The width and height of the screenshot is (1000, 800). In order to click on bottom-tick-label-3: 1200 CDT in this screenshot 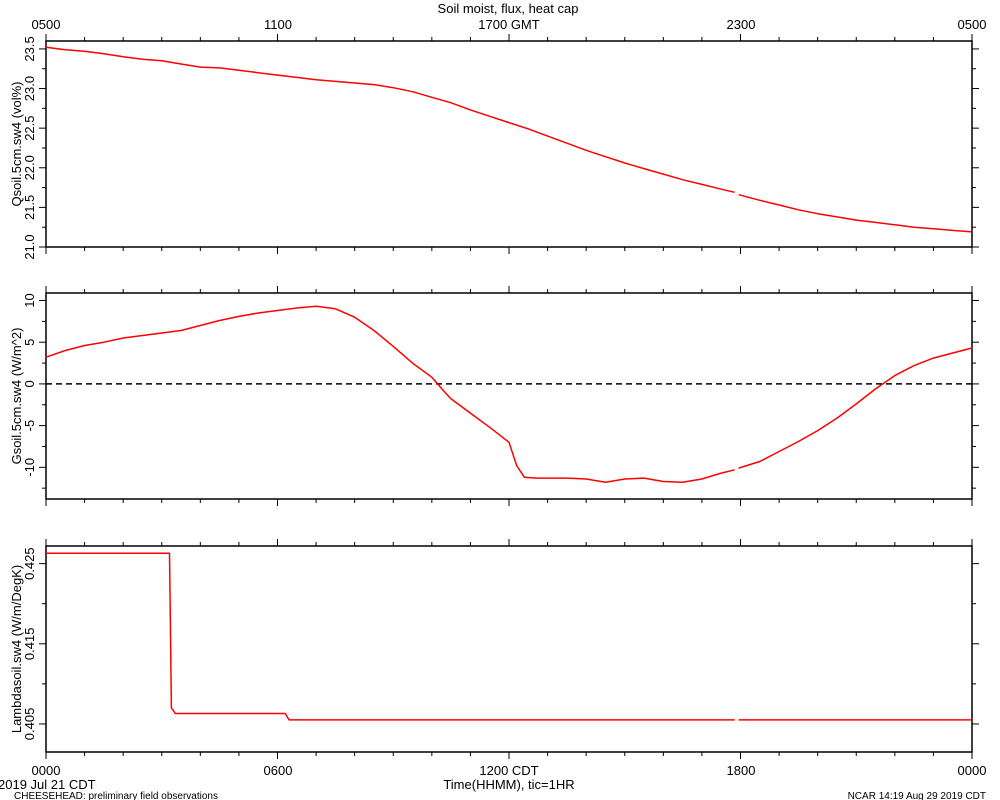, I will do `click(508, 770)`.